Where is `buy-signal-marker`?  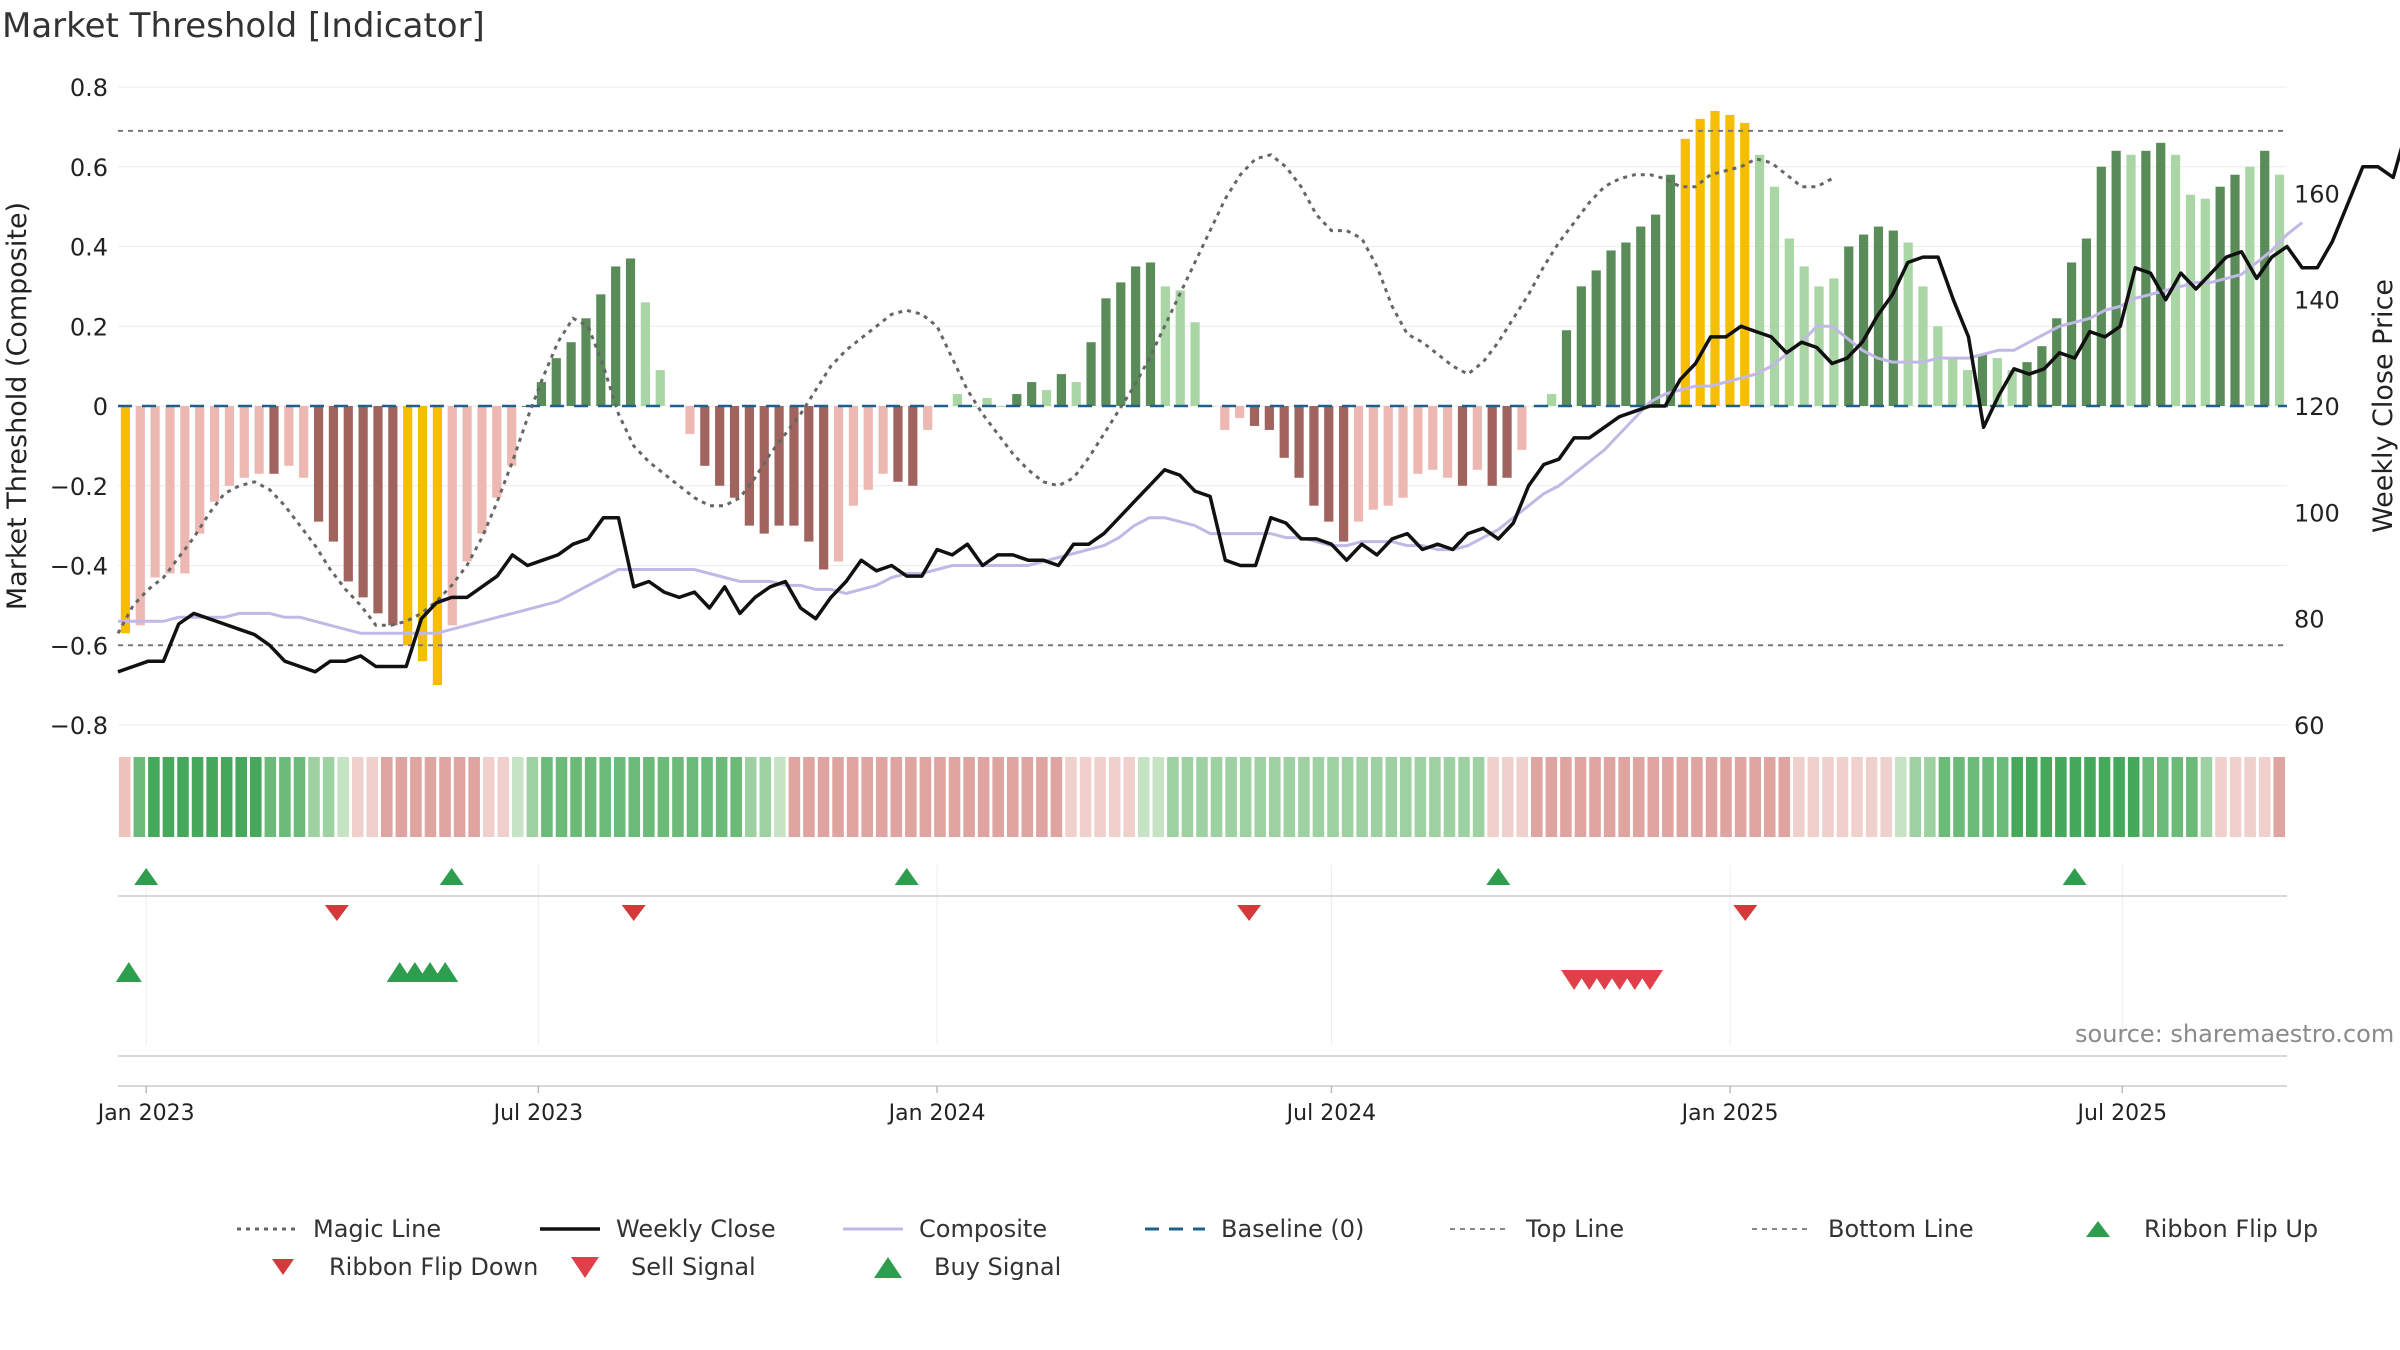 buy-signal-marker is located at coordinates (445, 972).